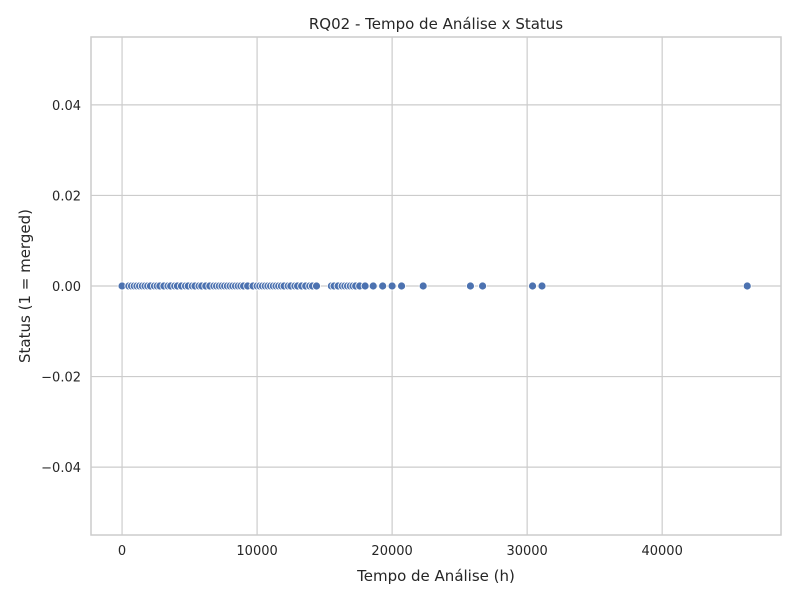  What do you see at coordinates (66, 287) in the screenshot?
I see `y-tick-label: 0.00` at bounding box center [66, 287].